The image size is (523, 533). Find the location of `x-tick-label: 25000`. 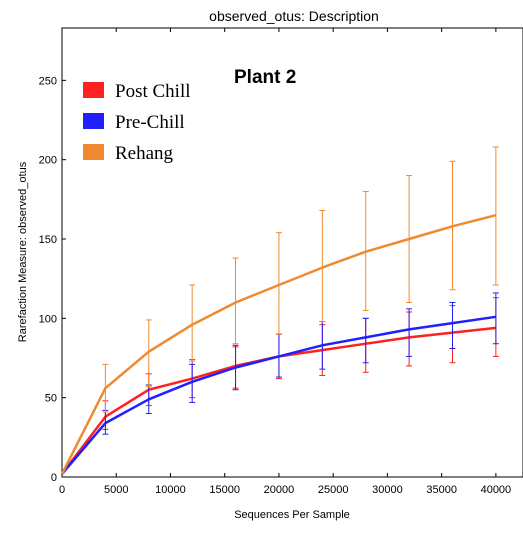

x-tick-label: 25000 is located at coordinates (333, 490).